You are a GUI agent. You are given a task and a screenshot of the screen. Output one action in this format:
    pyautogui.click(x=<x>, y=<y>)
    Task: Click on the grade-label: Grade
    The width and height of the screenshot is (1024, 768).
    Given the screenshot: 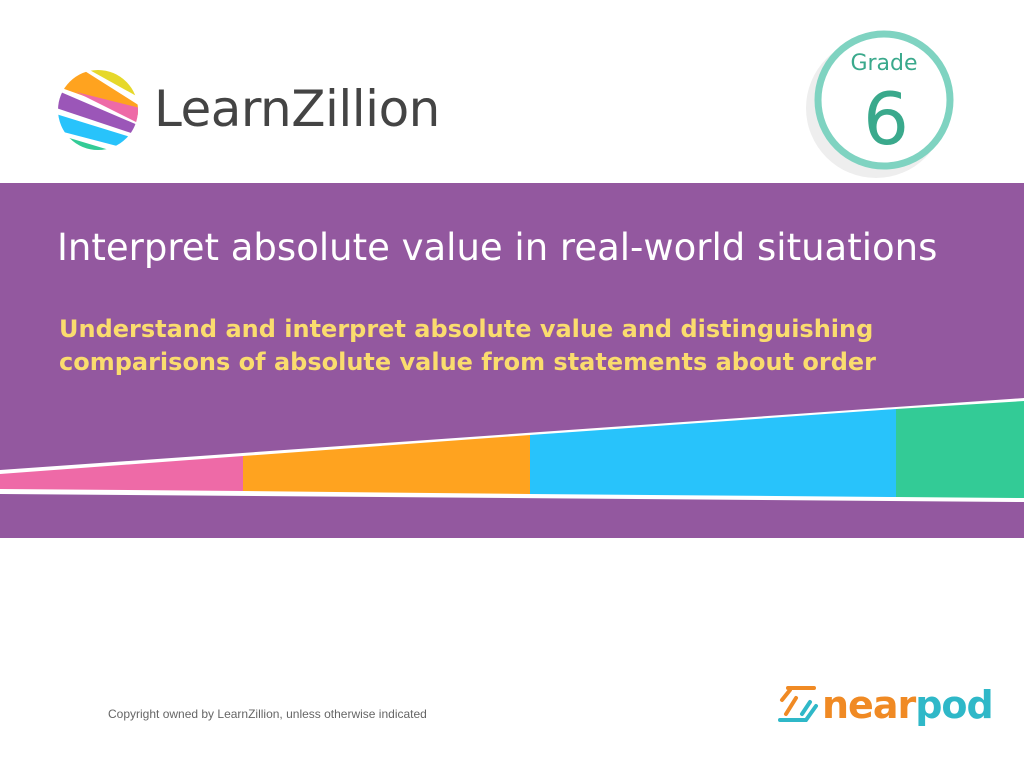 What is the action you would take?
    pyautogui.click(x=883, y=63)
    